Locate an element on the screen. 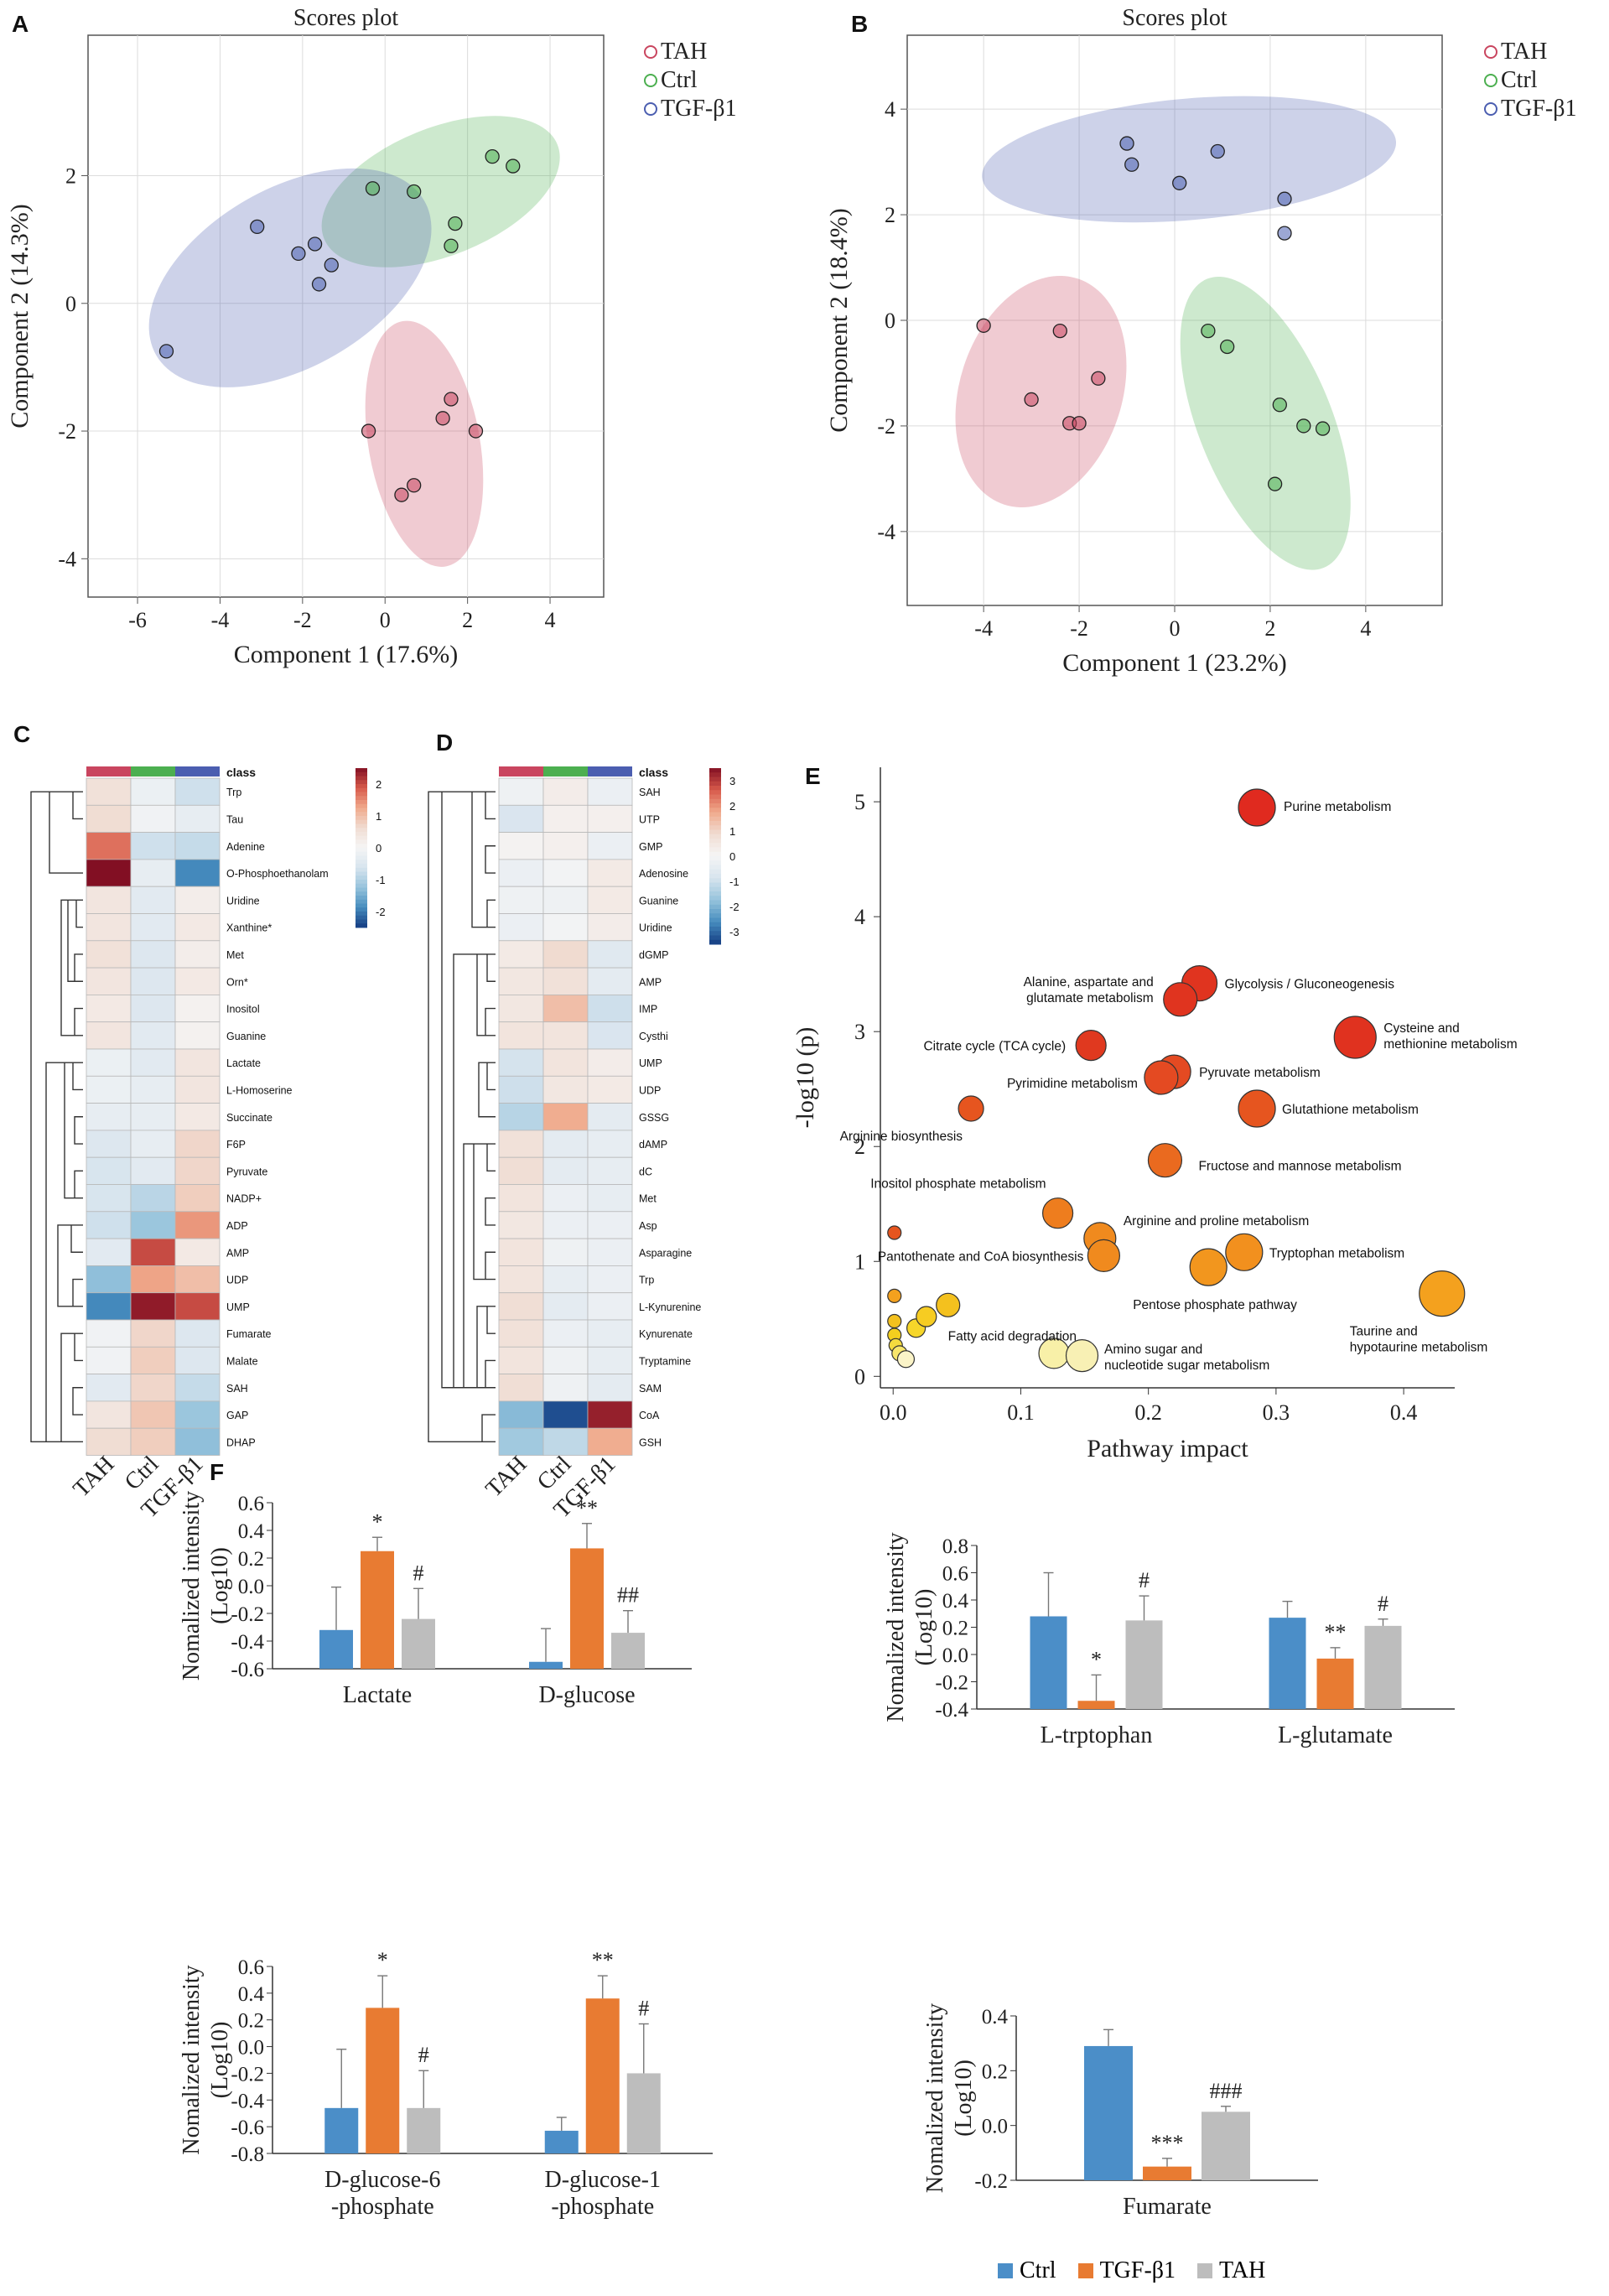 The width and height of the screenshot is (1609, 2296). y-tick-label: 2 is located at coordinates (859, 1147).